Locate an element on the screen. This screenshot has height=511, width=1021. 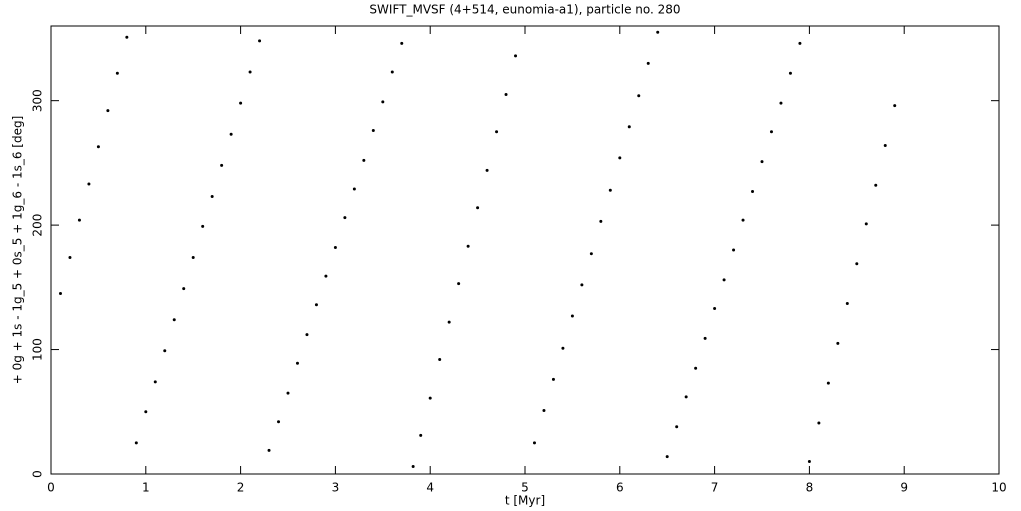
x-tick-label: 3 is located at coordinates (336, 488).